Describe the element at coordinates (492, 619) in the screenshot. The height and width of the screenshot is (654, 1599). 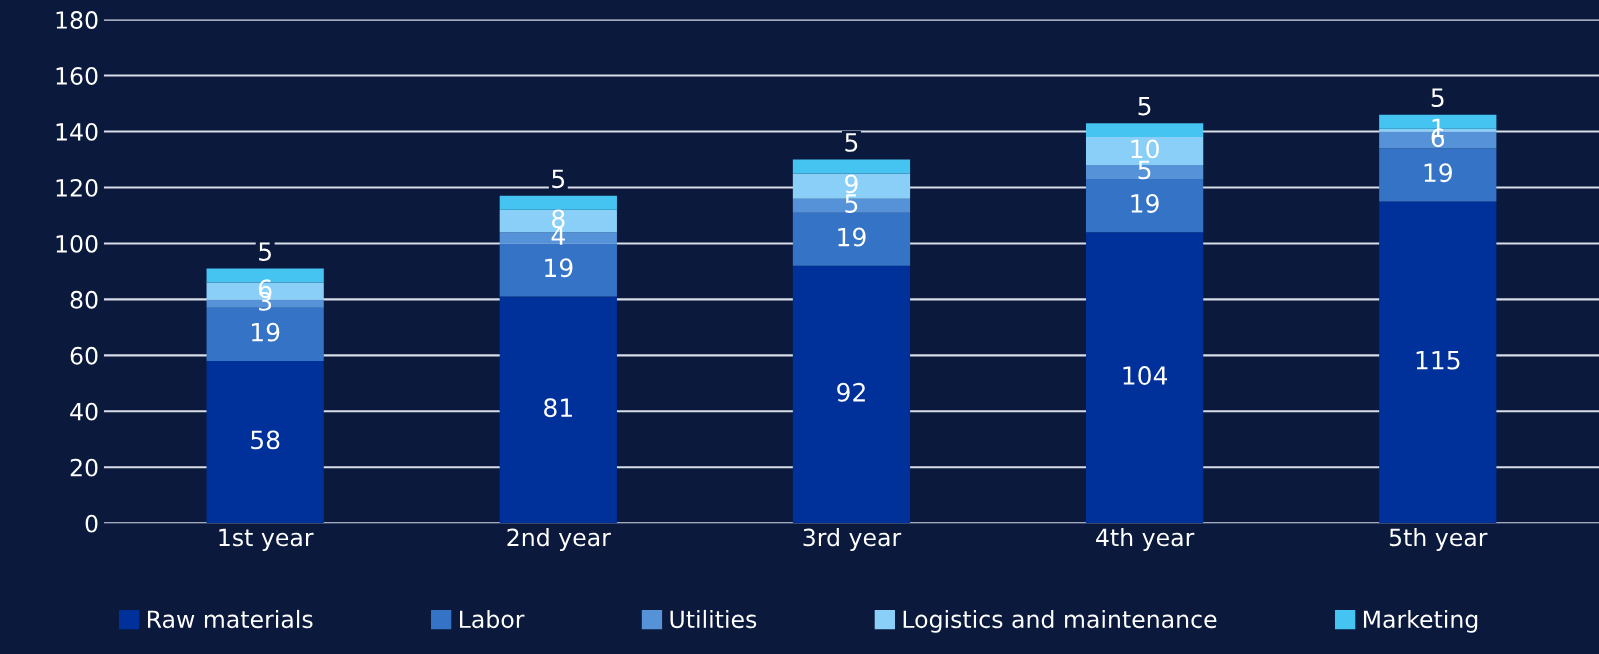
I see `legend-label: Labor` at that location.